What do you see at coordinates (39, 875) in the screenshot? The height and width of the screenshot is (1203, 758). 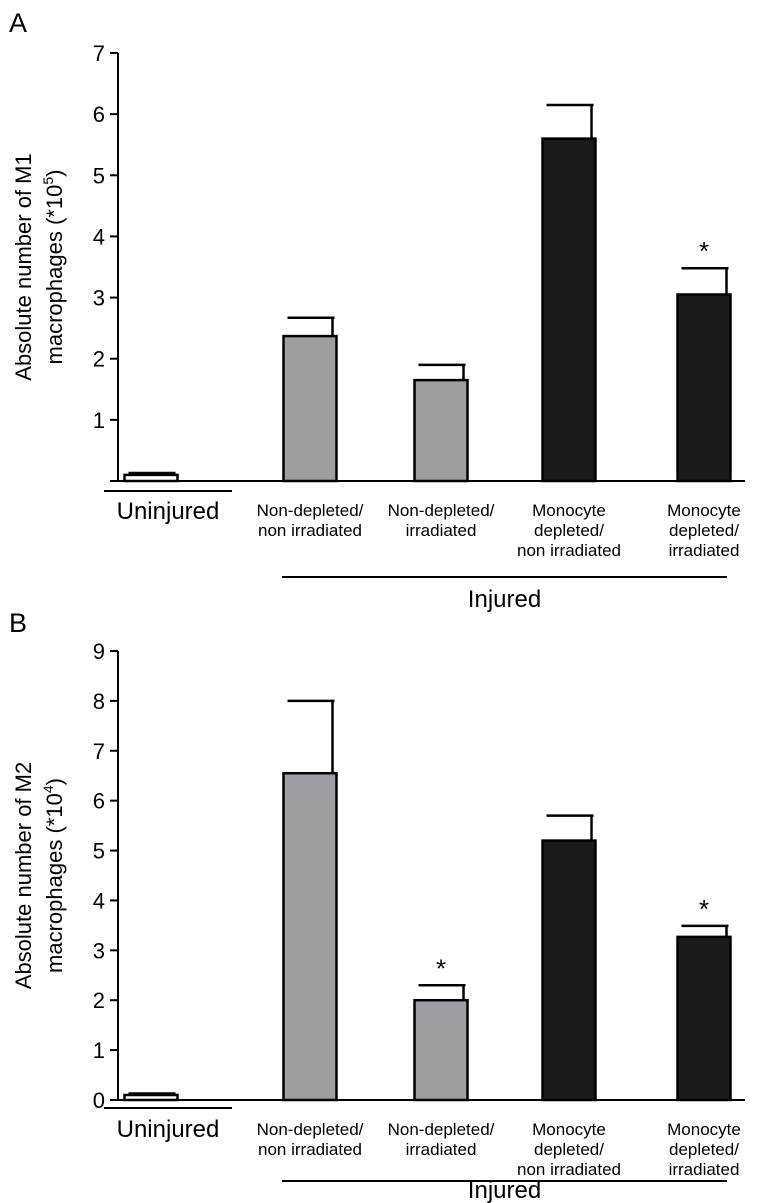 I see `y-axis-label: Absolute number of M2 macrophages (*104)` at bounding box center [39, 875].